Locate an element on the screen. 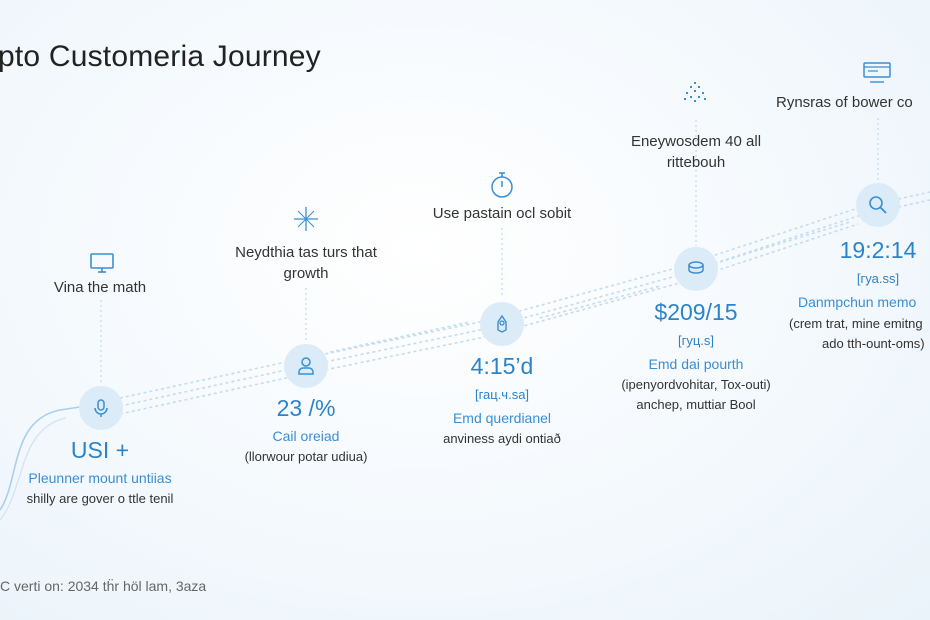 The height and width of the screenshot is (620, 930). stage-1-small-text: shilly are gover o ttle tenil is located at coordinates (100, 499).